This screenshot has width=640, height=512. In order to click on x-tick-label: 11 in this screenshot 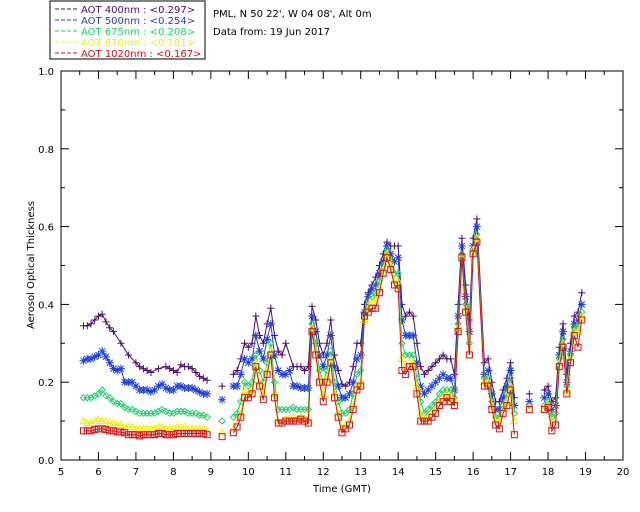, I will do `click(285, 472)`.